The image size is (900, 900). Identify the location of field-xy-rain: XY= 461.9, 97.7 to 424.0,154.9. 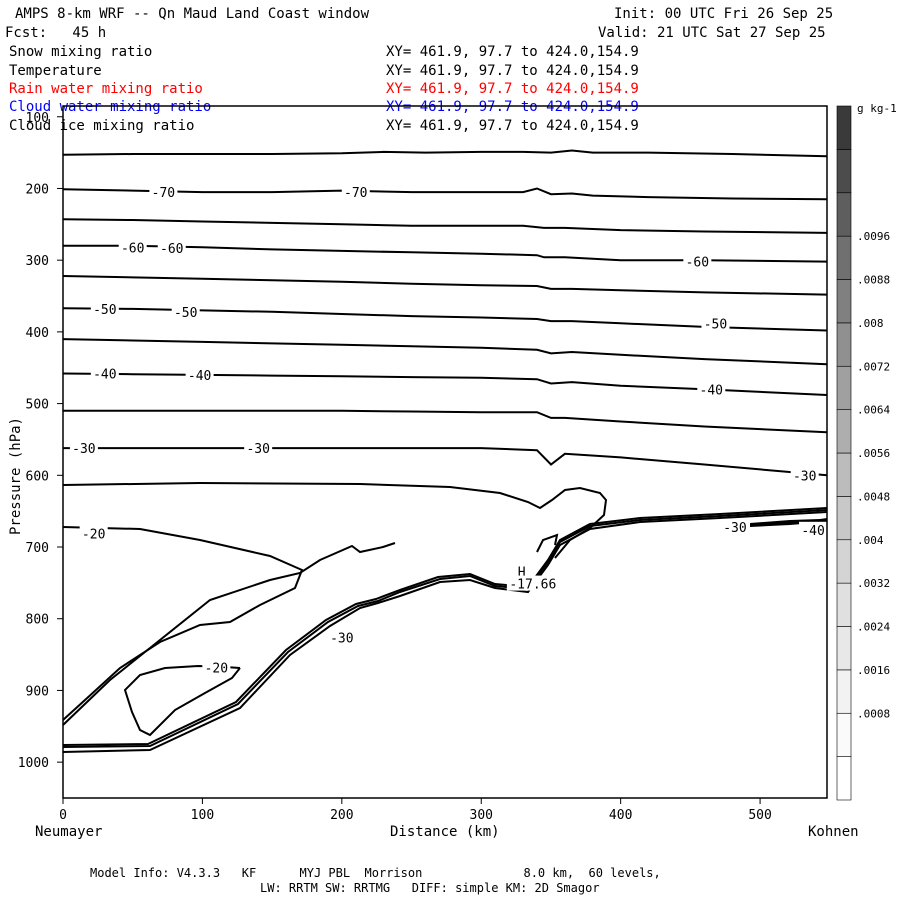
(512, 89).